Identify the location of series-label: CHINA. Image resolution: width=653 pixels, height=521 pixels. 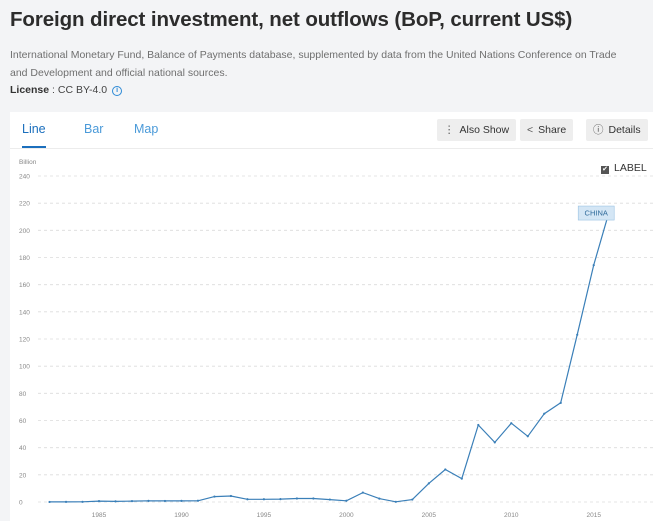
(596, 213).